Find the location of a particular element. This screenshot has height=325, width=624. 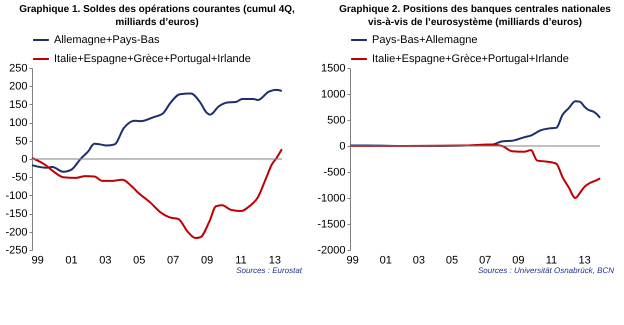

legend-label: Allemagne+Pays-Bas is located at coordinates (107, 40).